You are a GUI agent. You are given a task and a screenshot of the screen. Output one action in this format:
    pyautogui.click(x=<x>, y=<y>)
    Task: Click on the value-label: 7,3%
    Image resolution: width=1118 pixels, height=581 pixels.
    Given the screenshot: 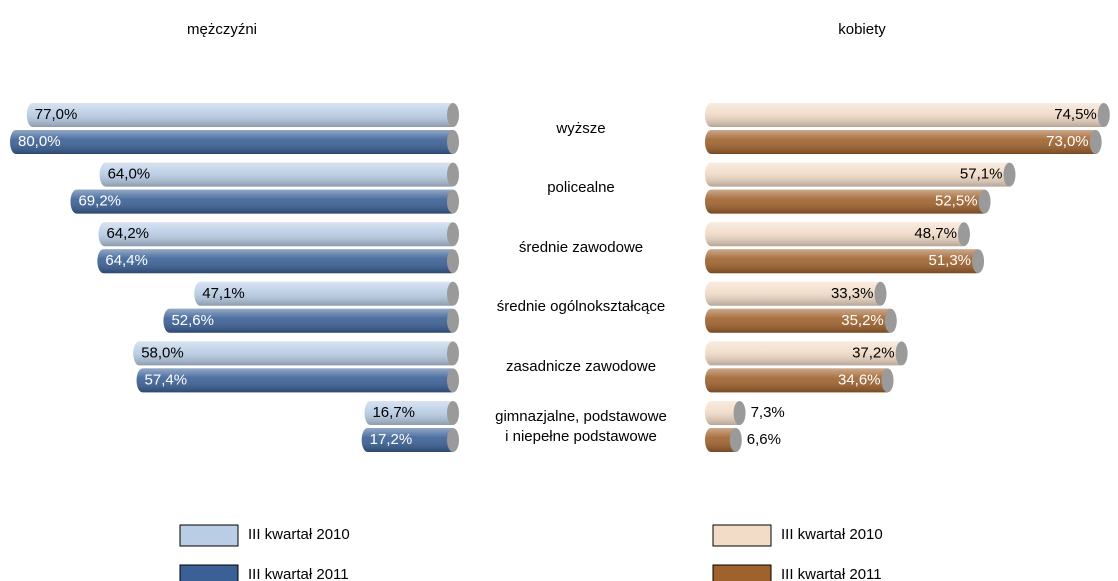 What is the action you would take?
    pyautogui.click(x=768, y=412)
    